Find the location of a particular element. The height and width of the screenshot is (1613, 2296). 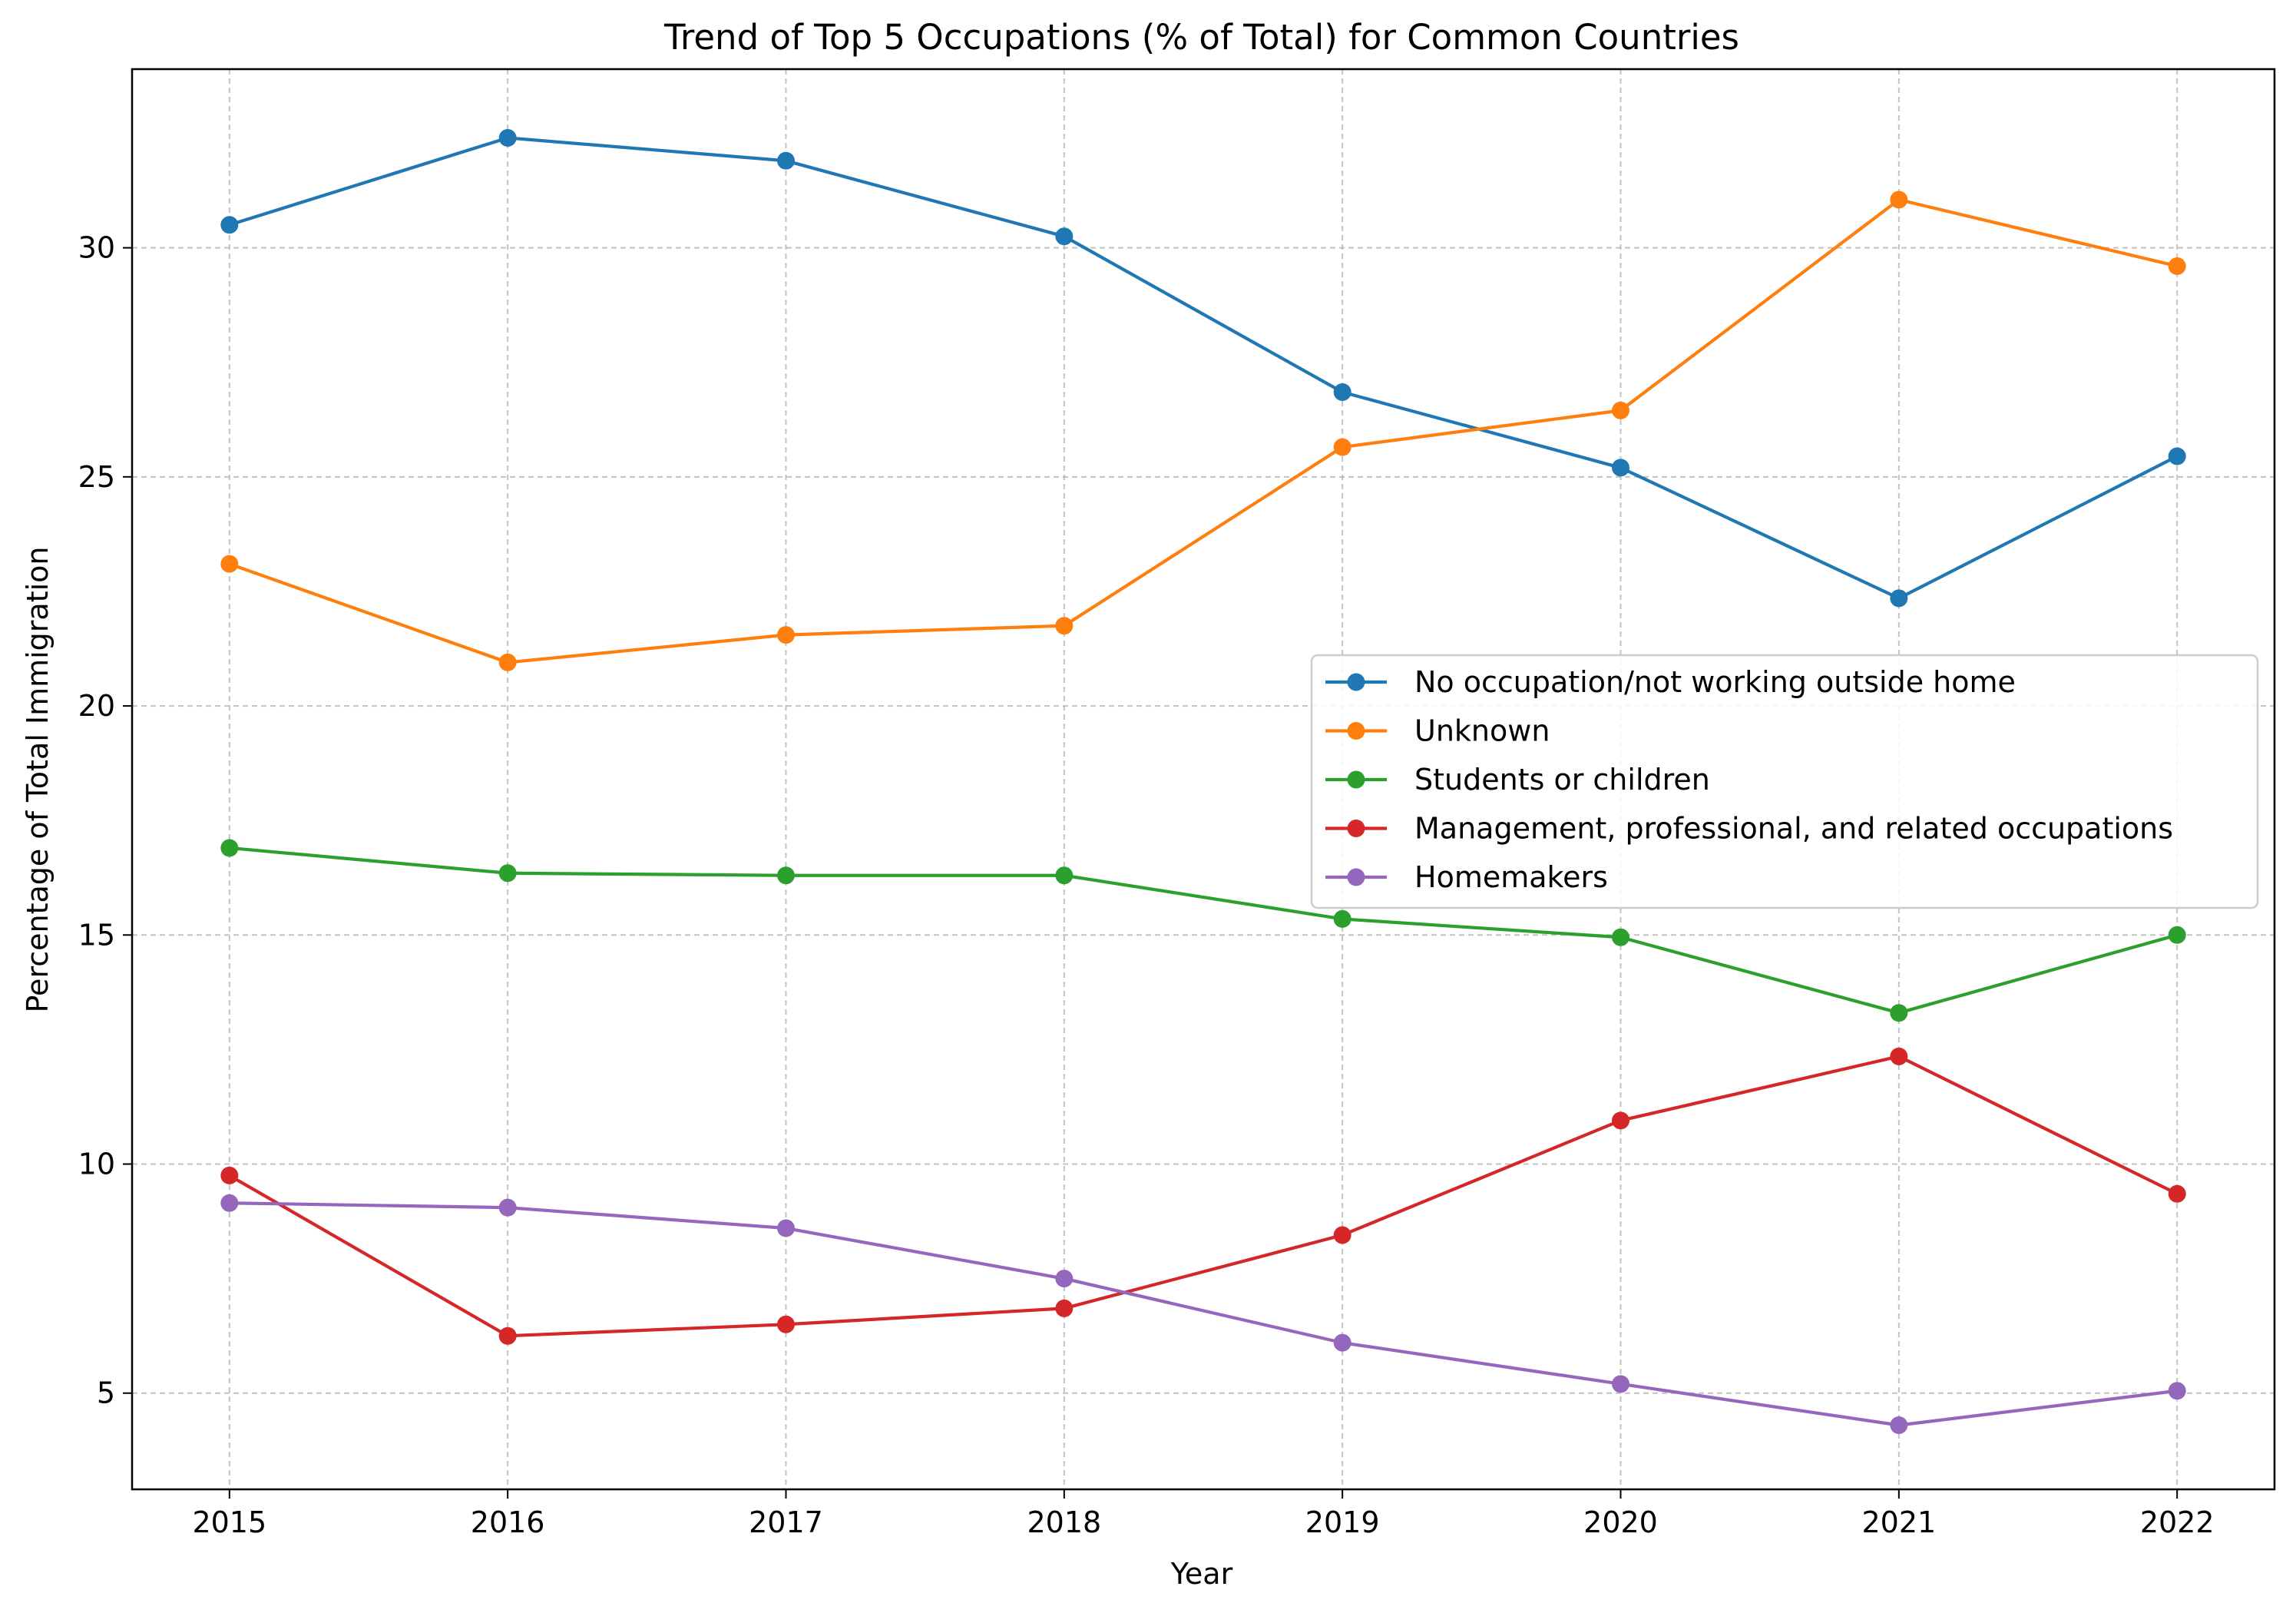

y-tick-label: 5 is located at coordinates (106, 1393).